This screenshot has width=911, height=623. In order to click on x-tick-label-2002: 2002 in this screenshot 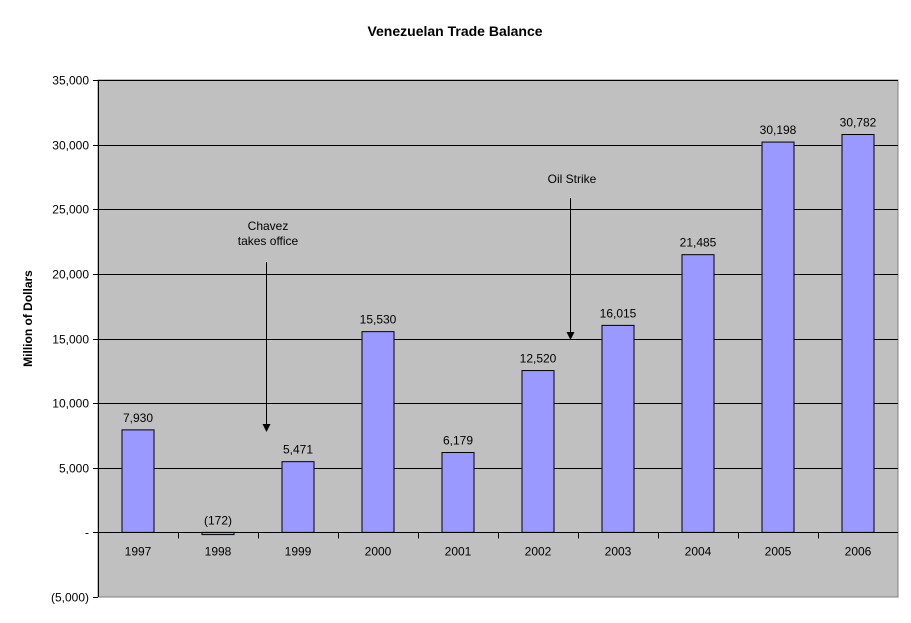, I will do `click(538, 552)`.